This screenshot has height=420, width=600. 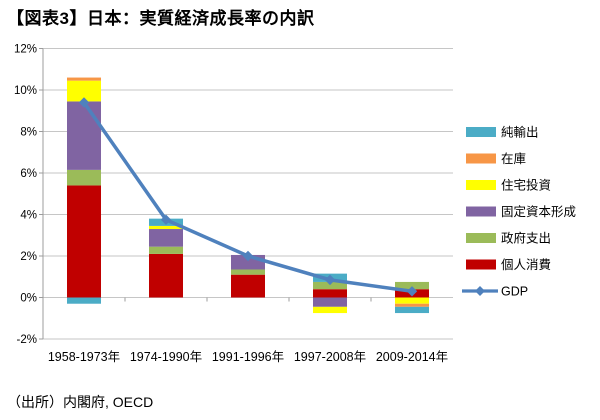 I want to click on legend-item-personal-consumption: 個人消費, so click(x=508, y=264).